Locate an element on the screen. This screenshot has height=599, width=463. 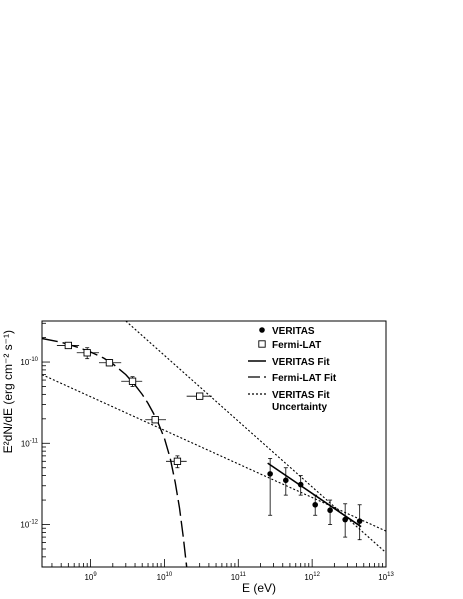
legend-label-line2: Uncertainty is located at coordinates (299, 407).